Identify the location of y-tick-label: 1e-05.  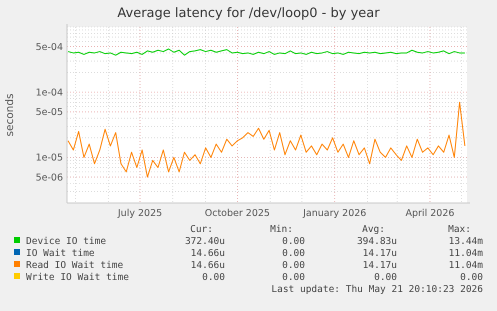
(49, 158).